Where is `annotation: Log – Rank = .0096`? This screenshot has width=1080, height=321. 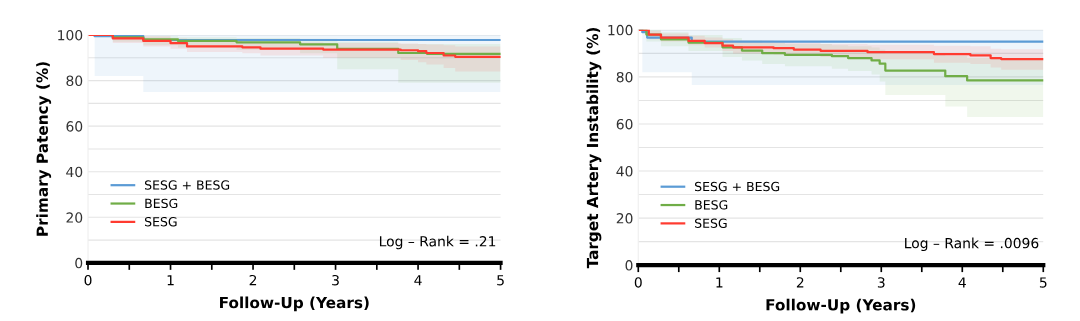
annotation: Log – Rank = .0096 is located at coordinates (972, 244).